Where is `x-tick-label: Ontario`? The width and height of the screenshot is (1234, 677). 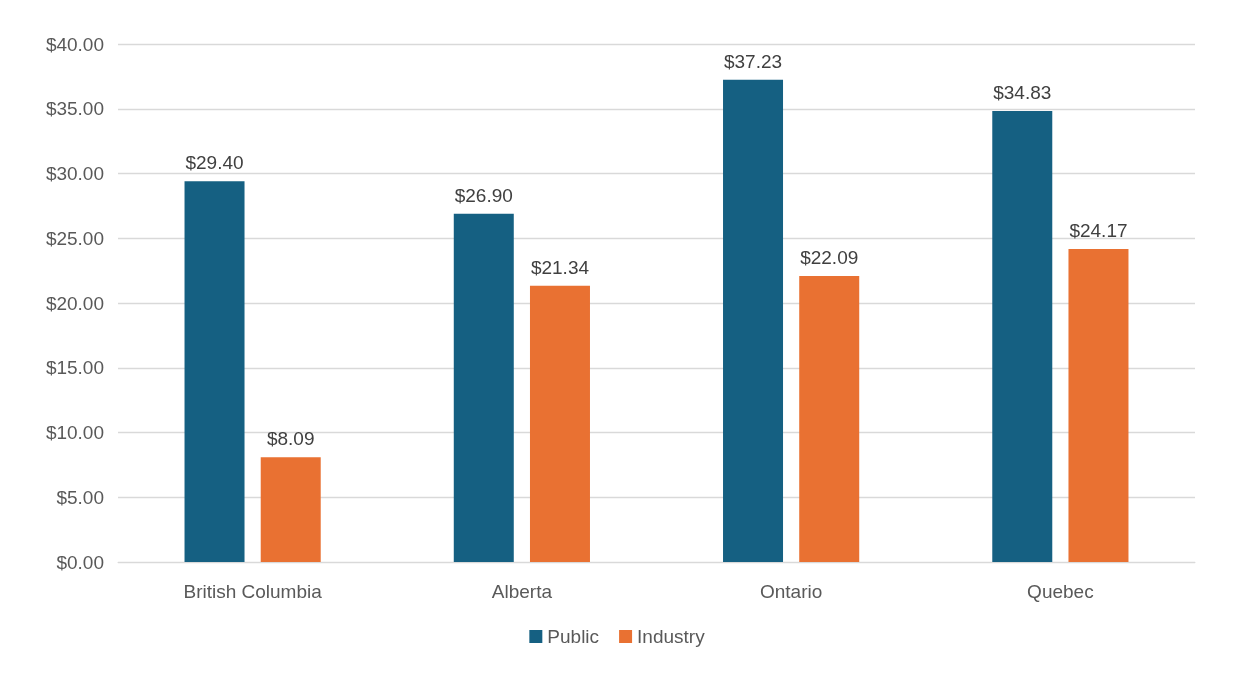
x-tick-label: Ontario is located at coordinates (791, 591).